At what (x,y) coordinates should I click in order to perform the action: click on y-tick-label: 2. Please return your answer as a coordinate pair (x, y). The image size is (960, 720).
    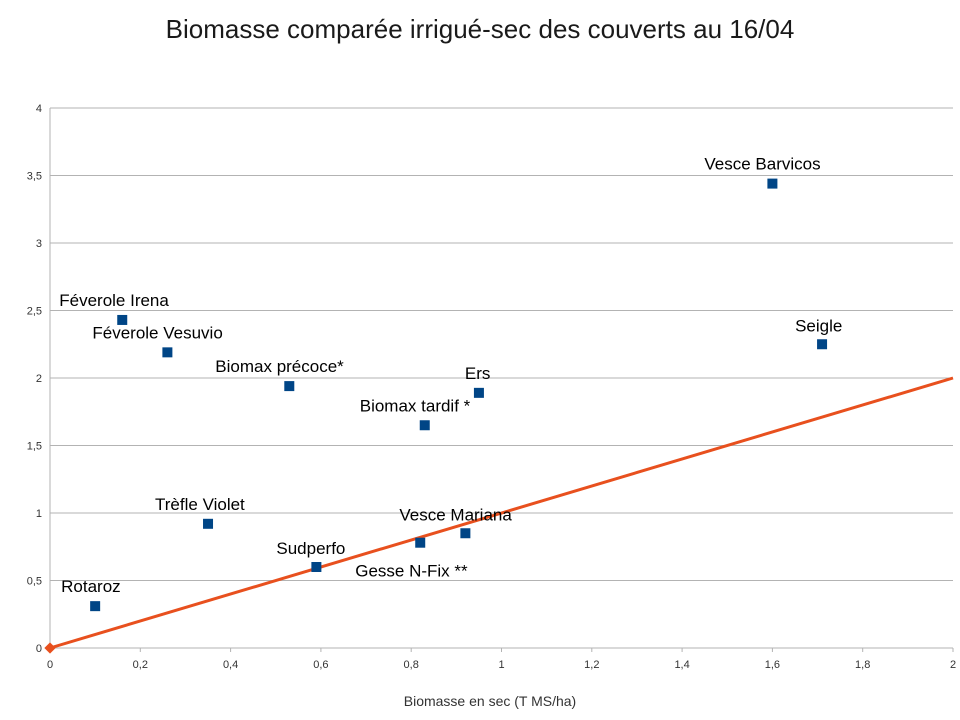
    Looking at the image, I should click on (39, 379).